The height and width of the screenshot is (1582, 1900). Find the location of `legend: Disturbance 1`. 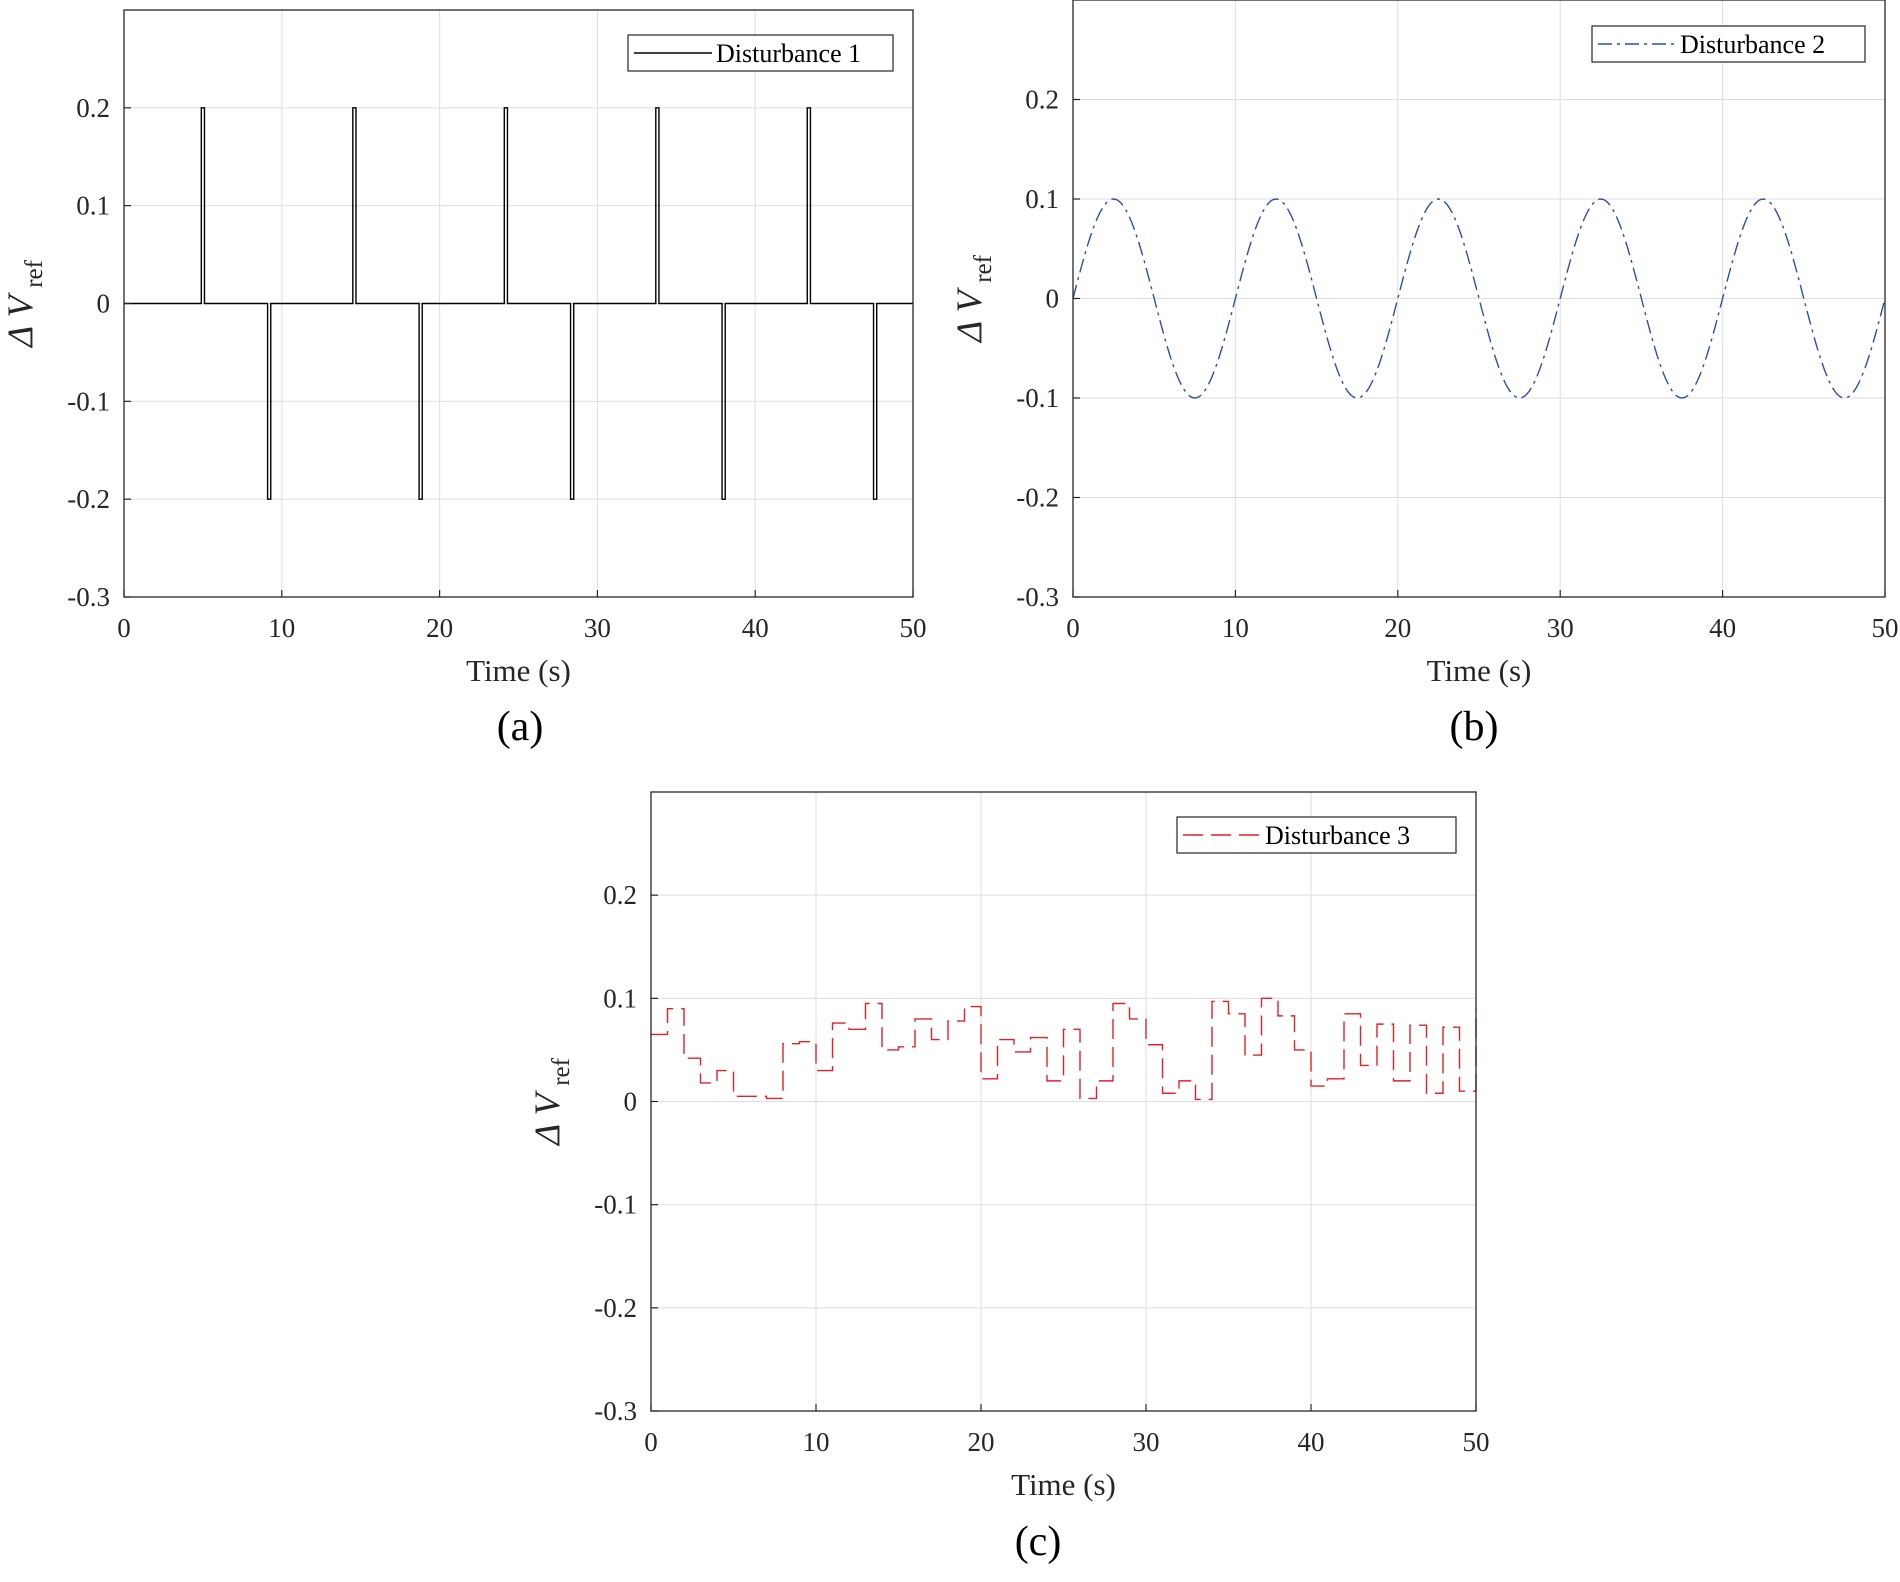

legend: Disturbance 1 is located at coordinates (760, 53).